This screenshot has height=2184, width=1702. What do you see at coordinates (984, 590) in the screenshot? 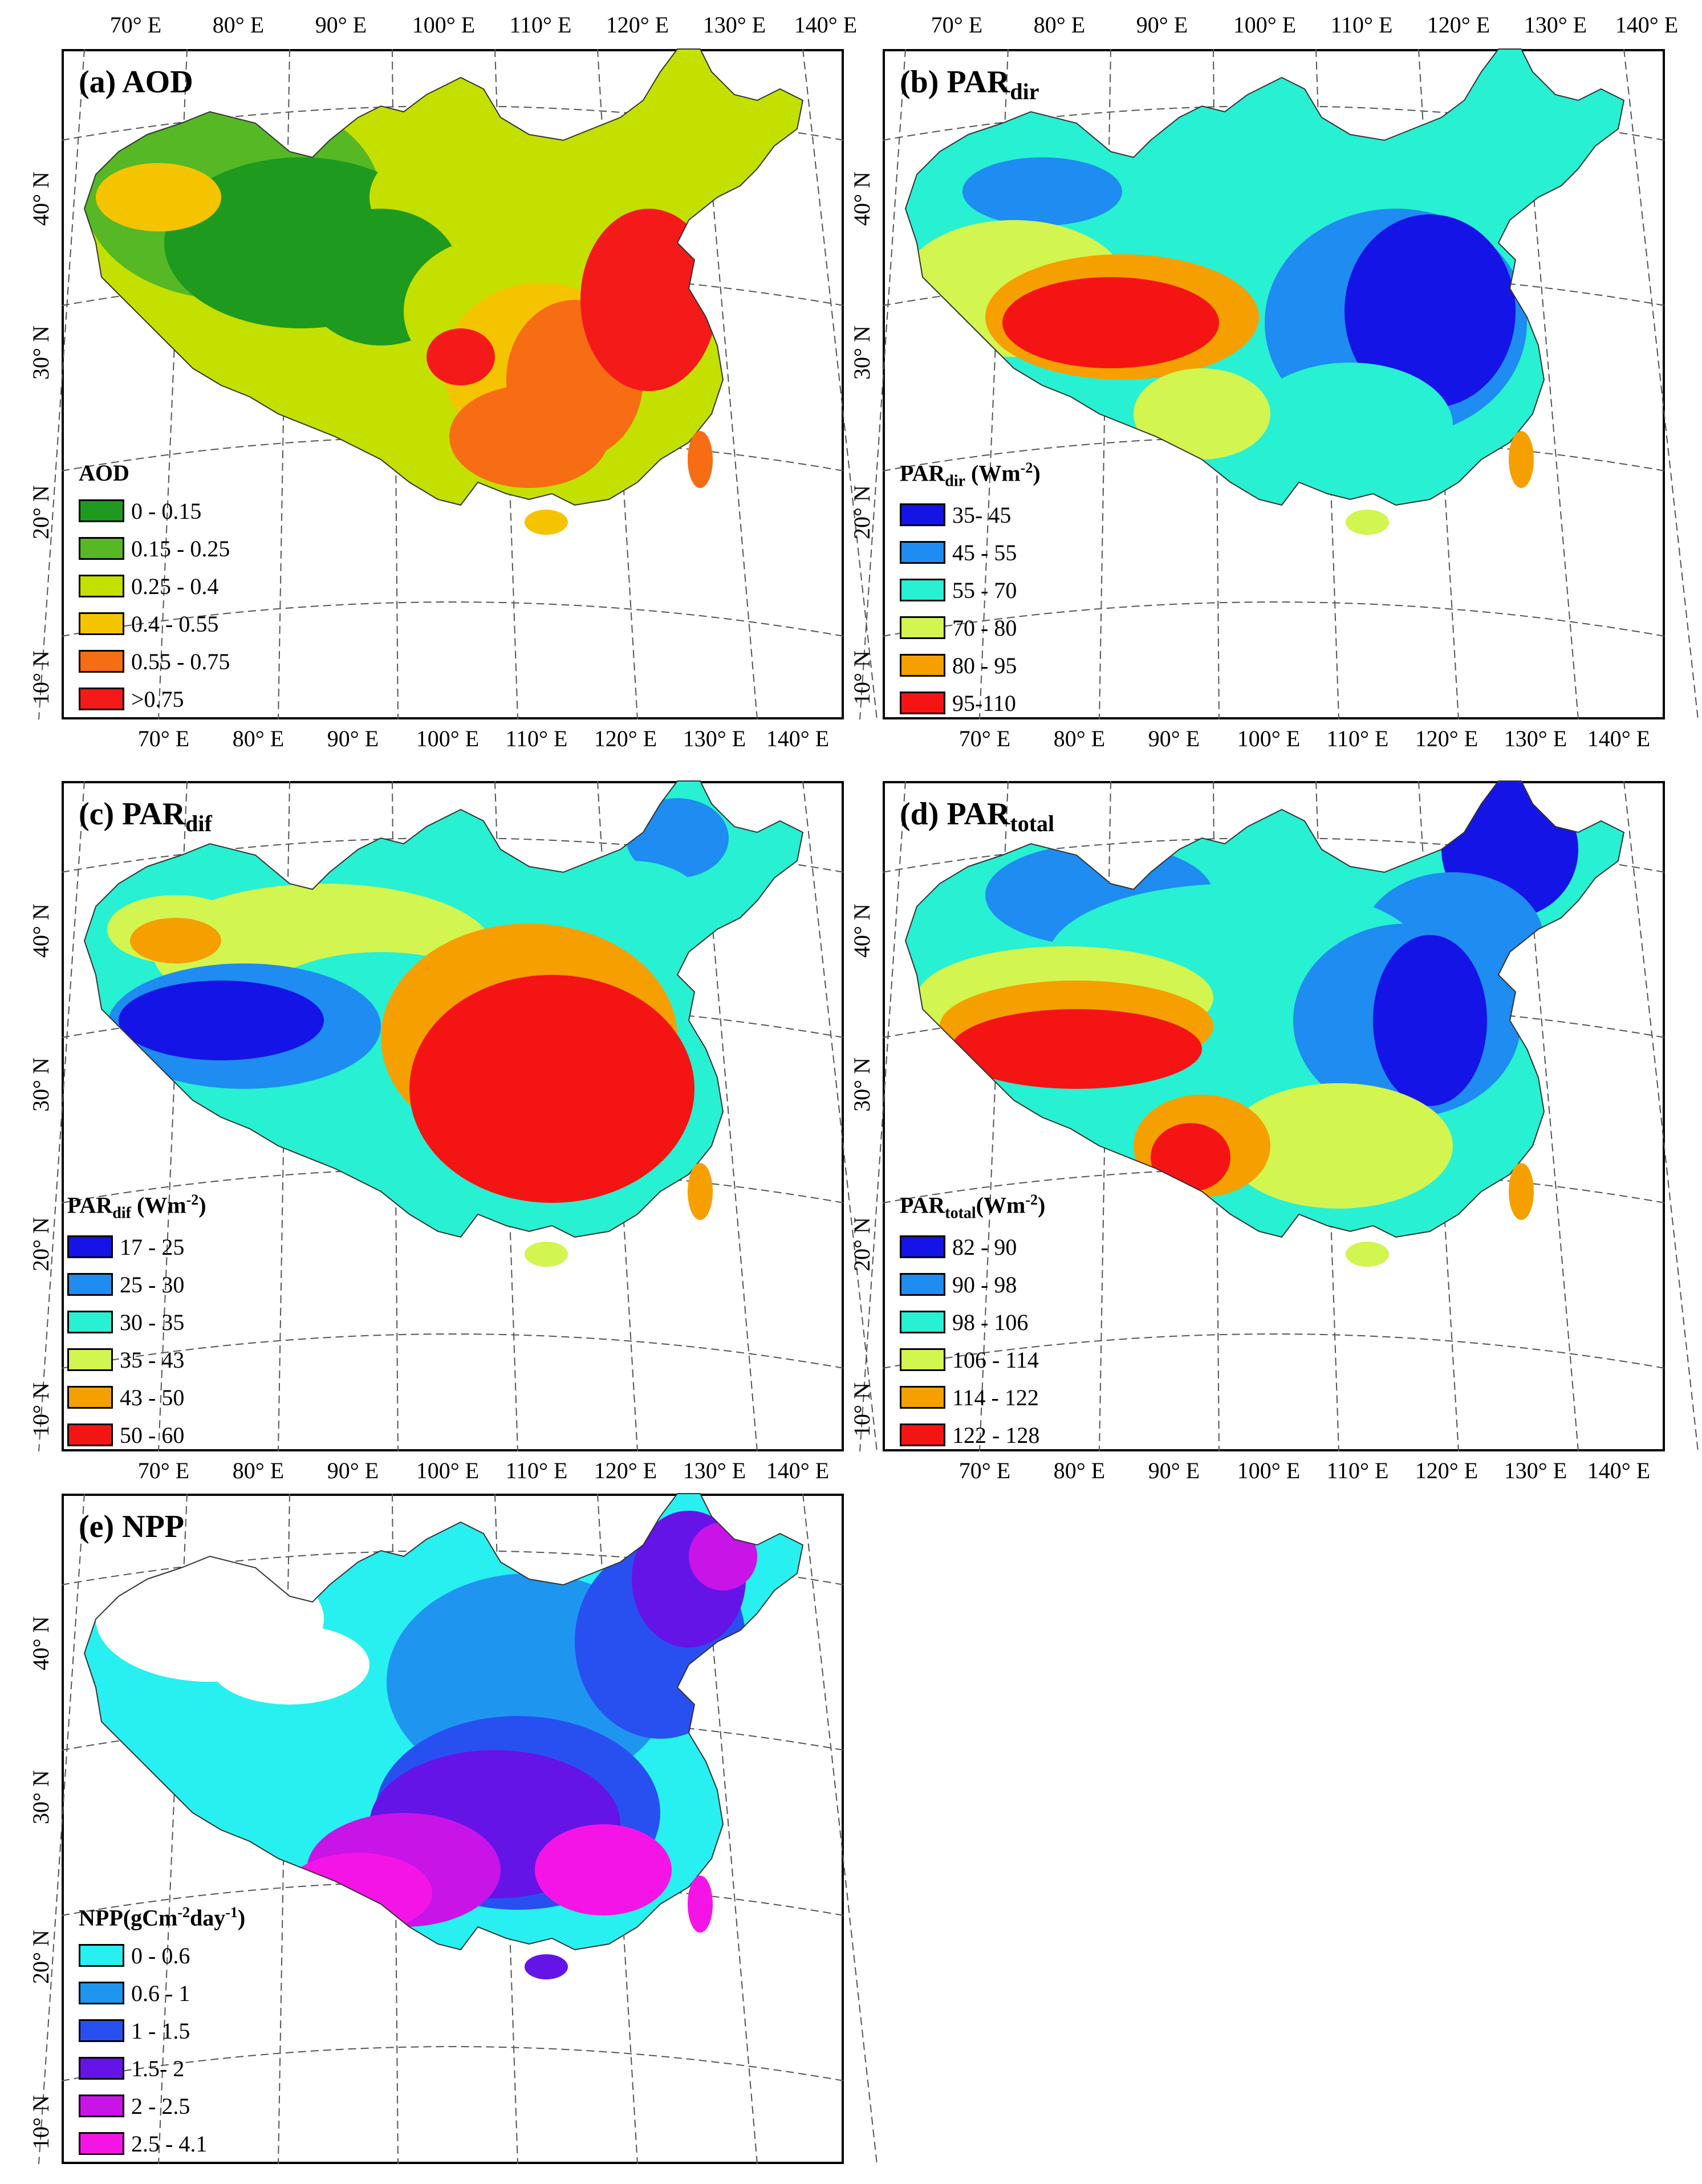
I see `legend-label: 55 - 70` at bounding box center [984, 590].